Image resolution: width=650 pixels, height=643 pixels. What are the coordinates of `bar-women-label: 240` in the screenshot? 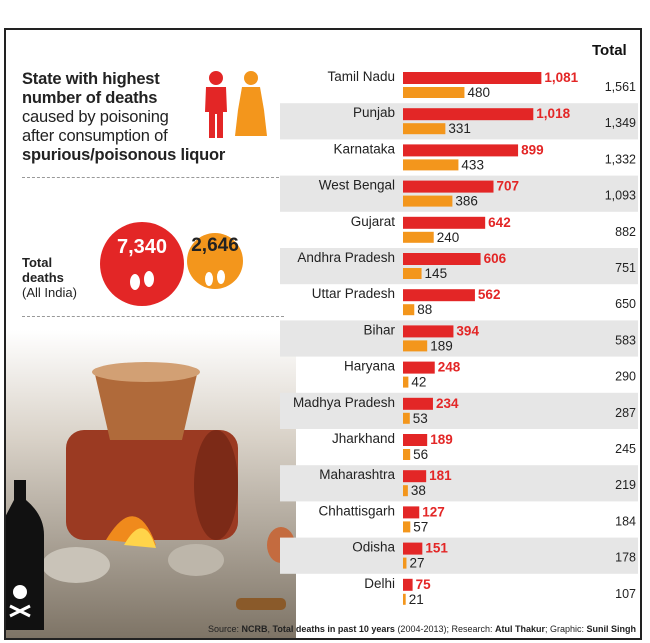 It's located at (448, 237).